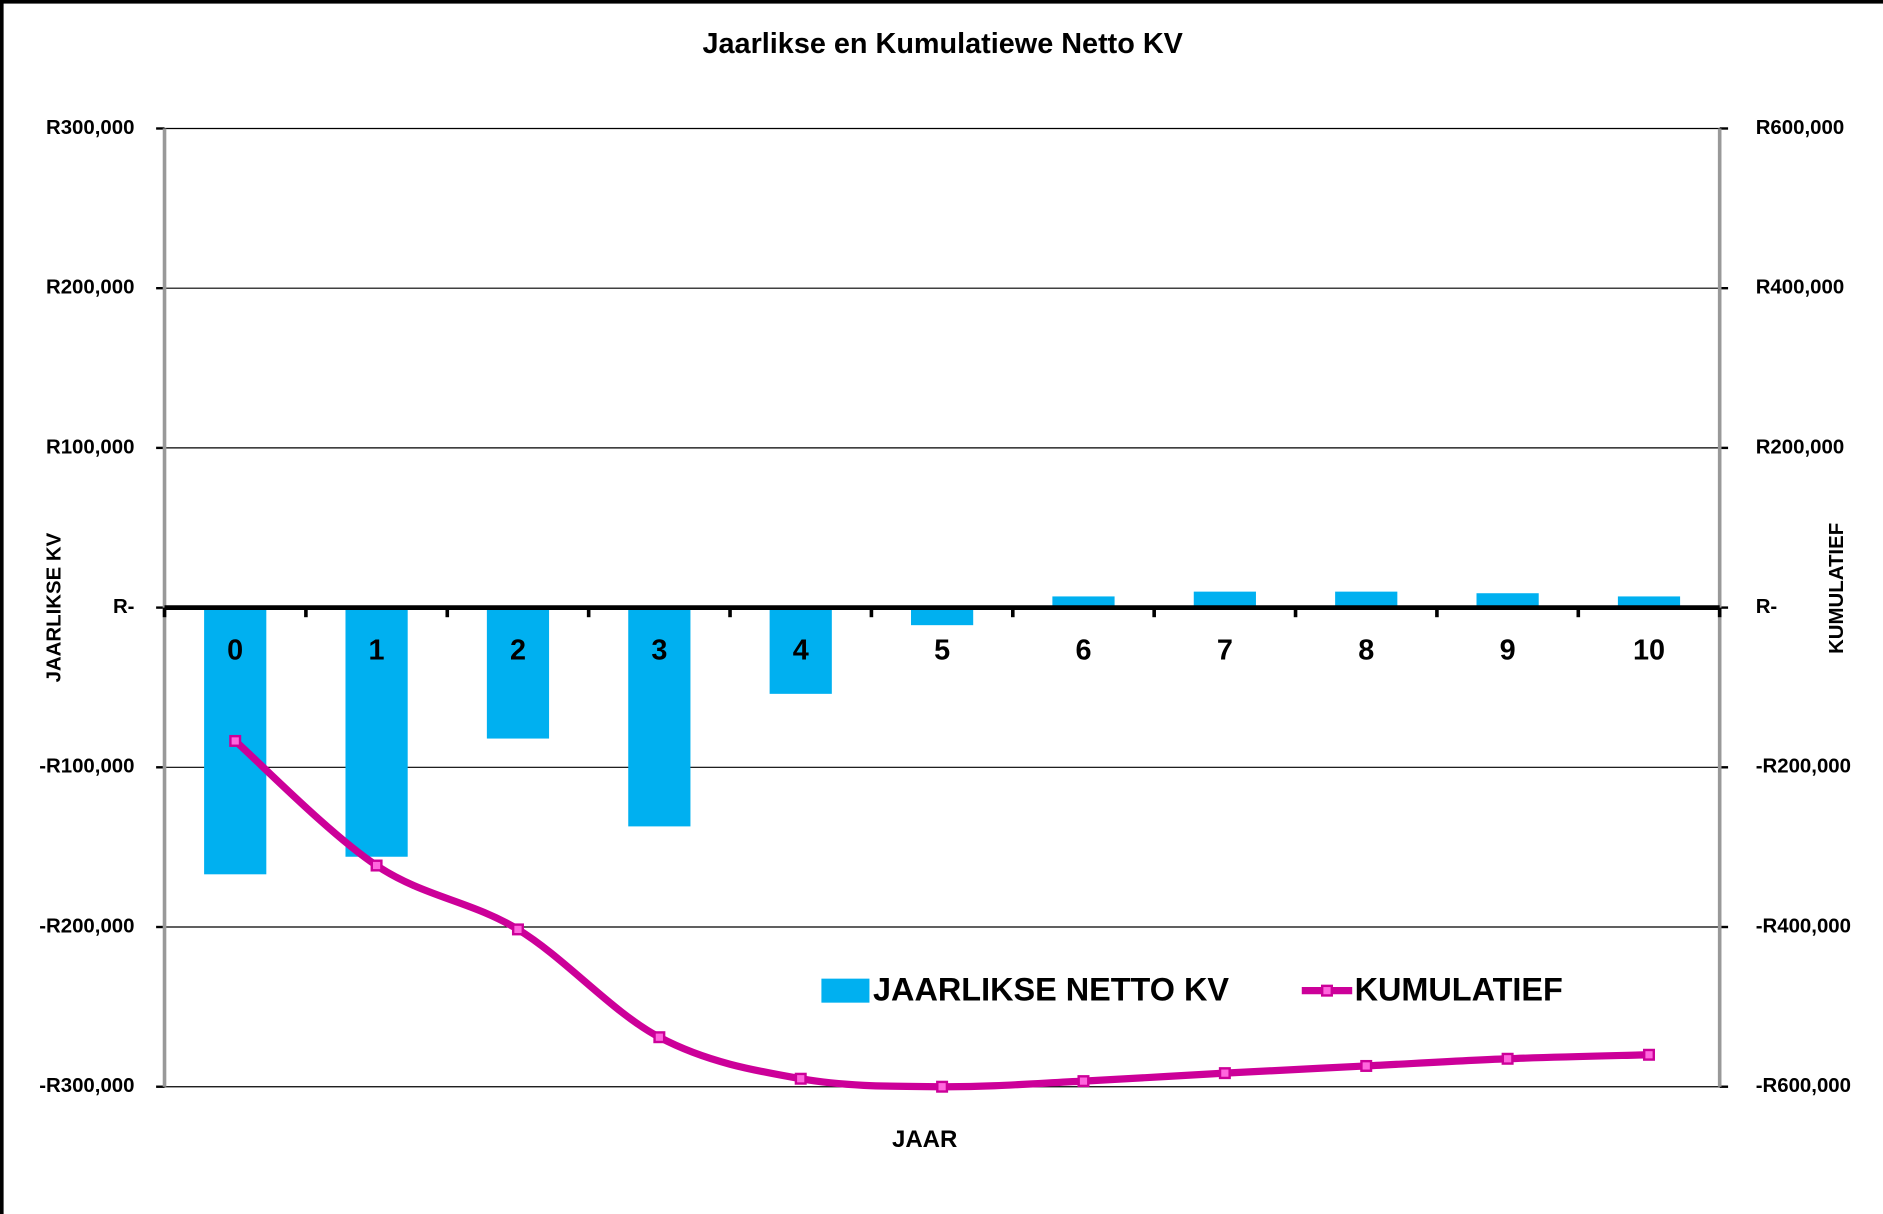 This screenshot has height=1214, width=1883. What do you see at coordinates (1459, 989) in the screenshot?
I see `legend-label: KUMULATIEF` at bounding box center [1459, 989].